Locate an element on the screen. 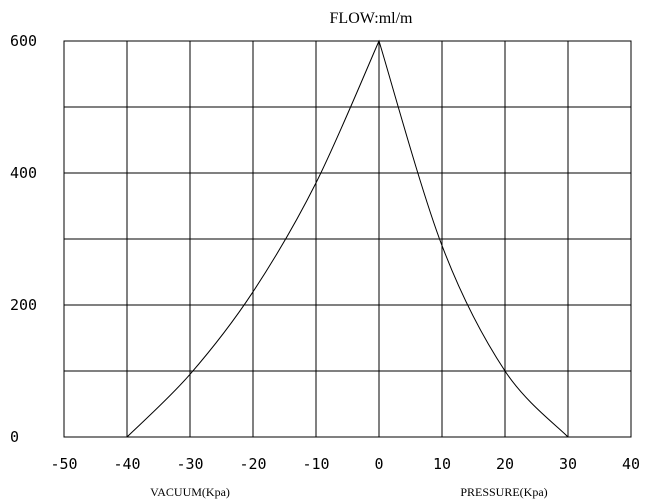 This screenshot has height=502, width=647. x-tick-label: -40 is located at coordinates (126, 464).